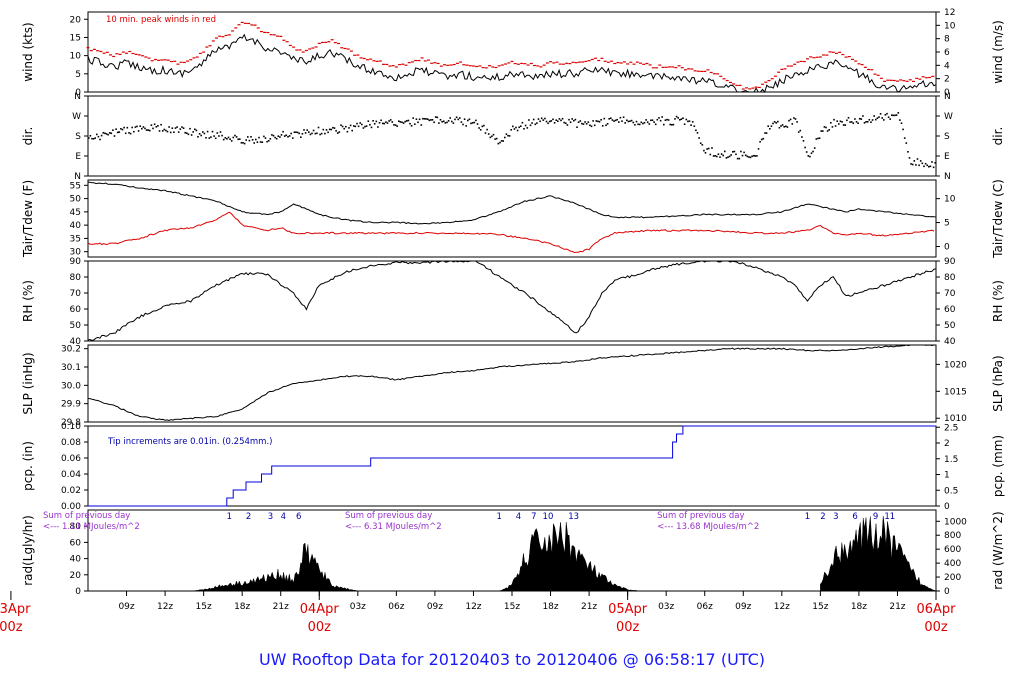 This screenshot has width=1024, height=700. Describe the element at coordinates (473, 607) in the screenshot. I see `x-tick-label: 12z` at that location.